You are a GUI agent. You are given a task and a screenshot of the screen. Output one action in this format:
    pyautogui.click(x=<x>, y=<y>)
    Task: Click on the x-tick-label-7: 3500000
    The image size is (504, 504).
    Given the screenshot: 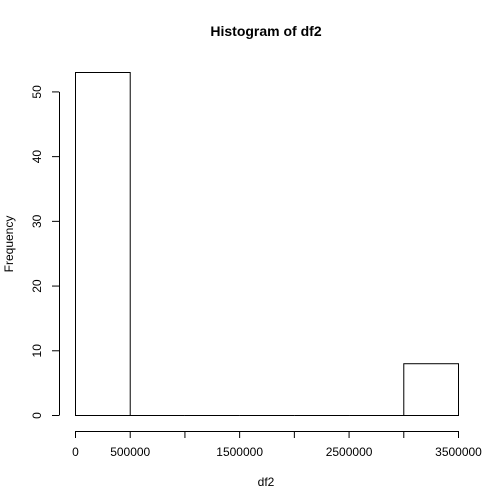 What is the action you would take?
    pyautogui.click(x=458, y=452)
    